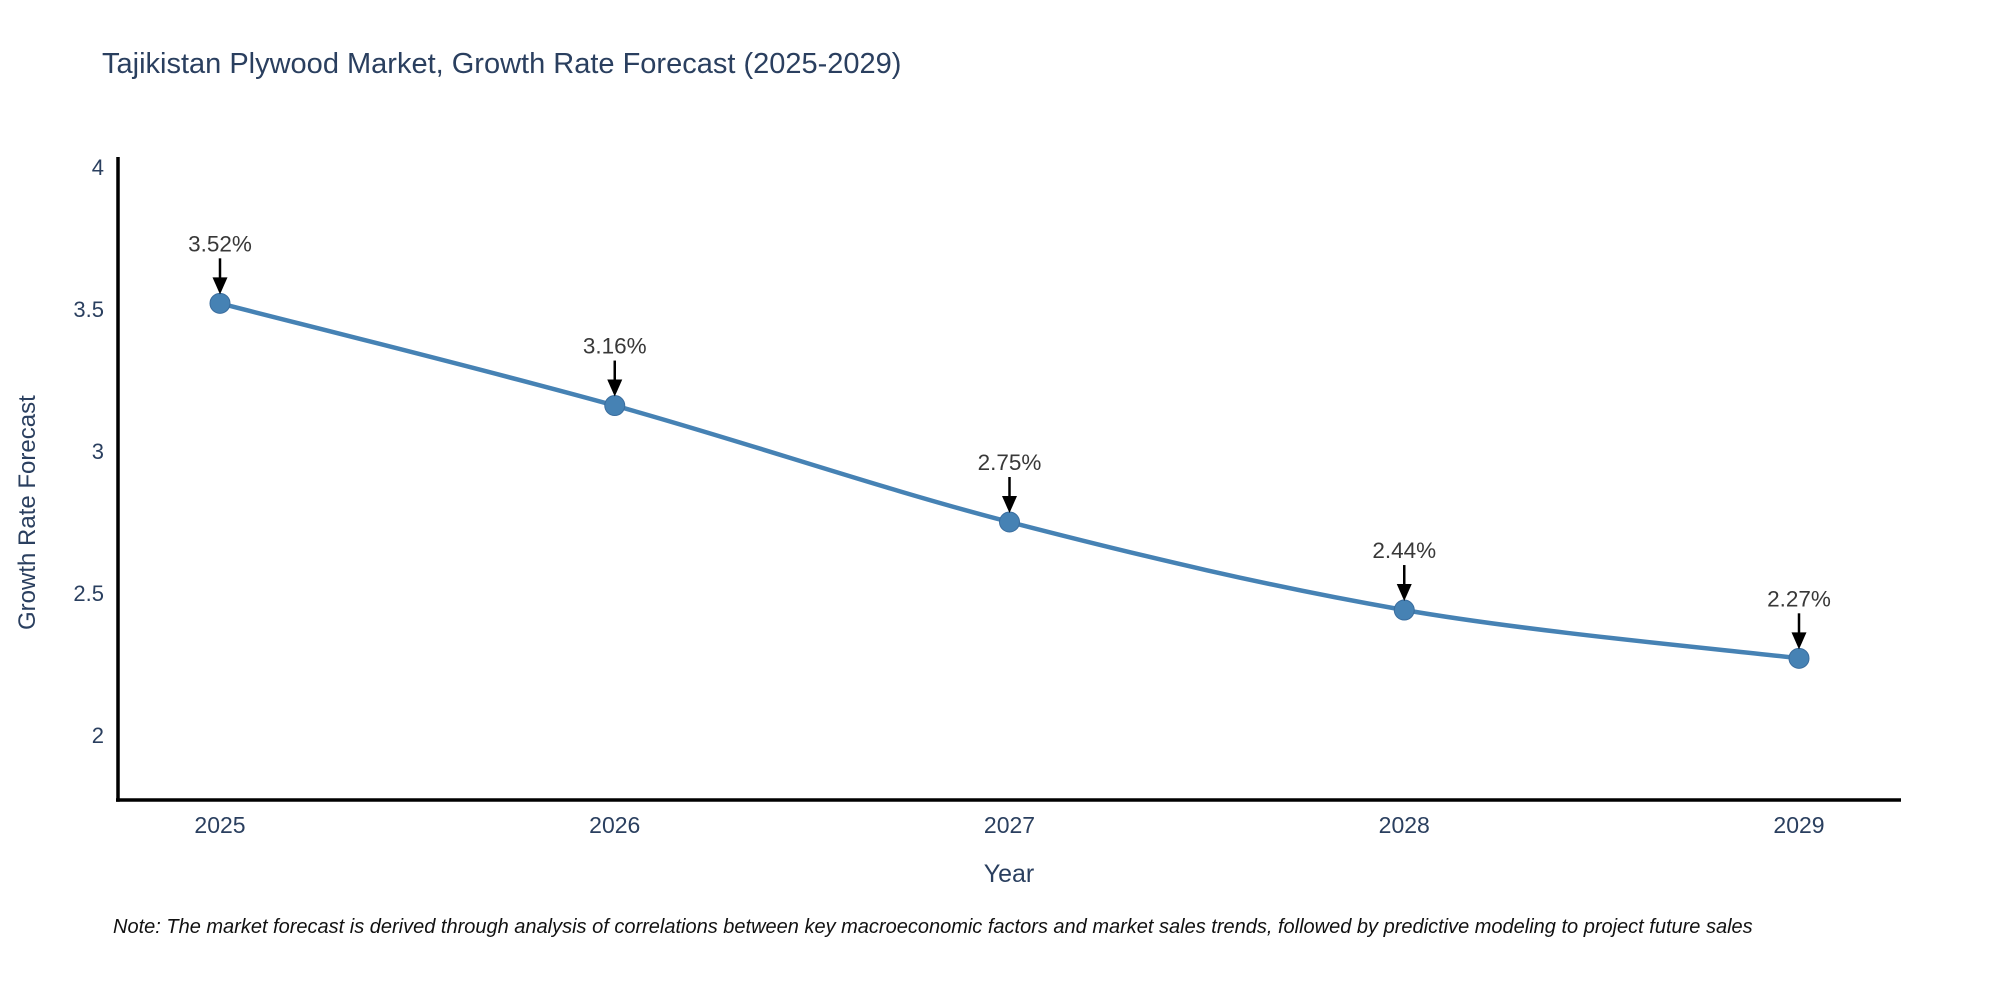 This screenshot has height=1000, width=2000. I want to click on x-tick-label: 2028, so click(1404, 825).